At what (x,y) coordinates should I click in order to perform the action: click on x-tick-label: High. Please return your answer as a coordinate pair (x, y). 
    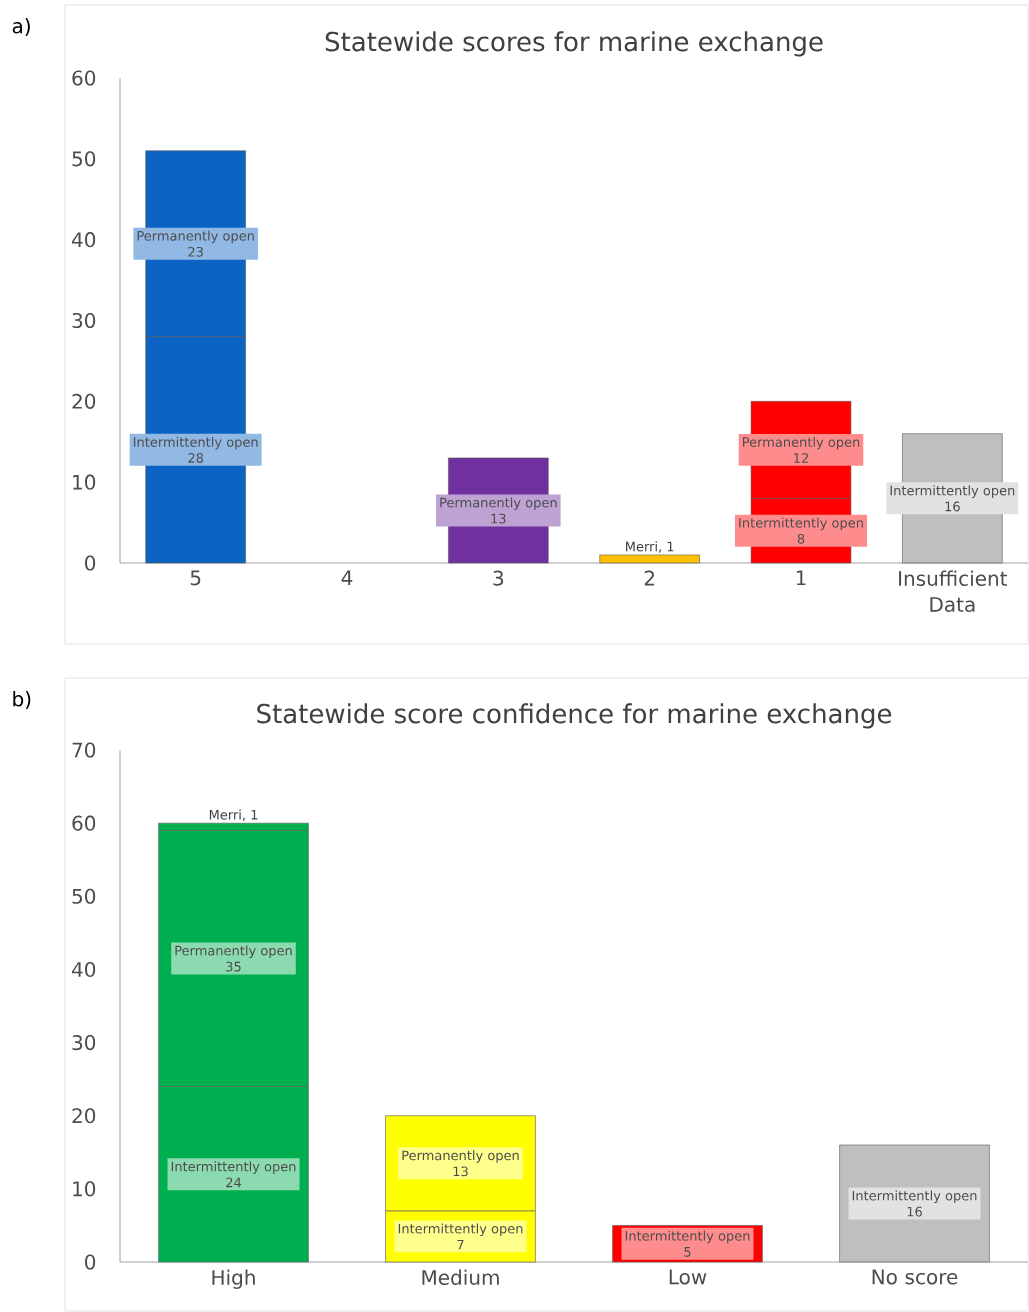
    Looking at the image, I should click on (233, 1279).